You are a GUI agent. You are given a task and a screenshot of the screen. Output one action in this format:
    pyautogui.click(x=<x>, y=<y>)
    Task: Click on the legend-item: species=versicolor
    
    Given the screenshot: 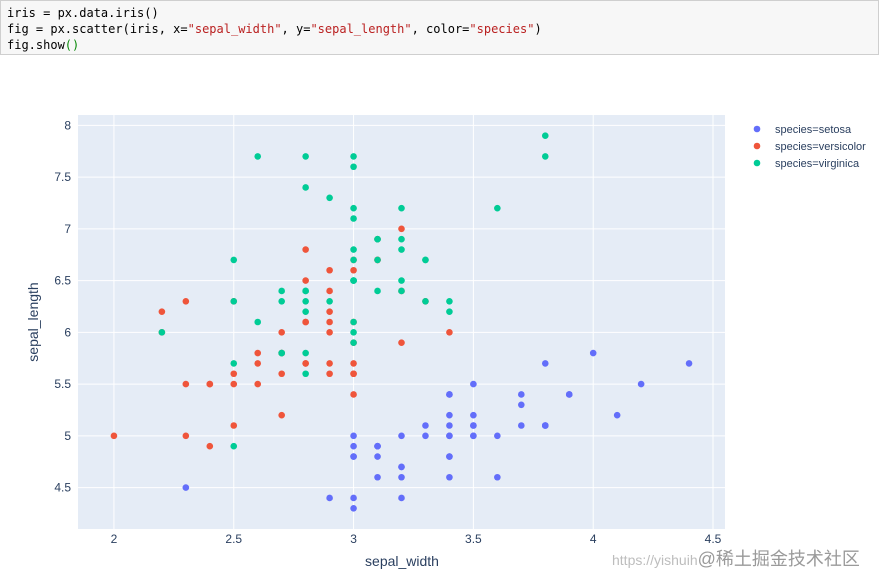 What is the action you would take?
    pyautogui.click(x=809, y=147)
    